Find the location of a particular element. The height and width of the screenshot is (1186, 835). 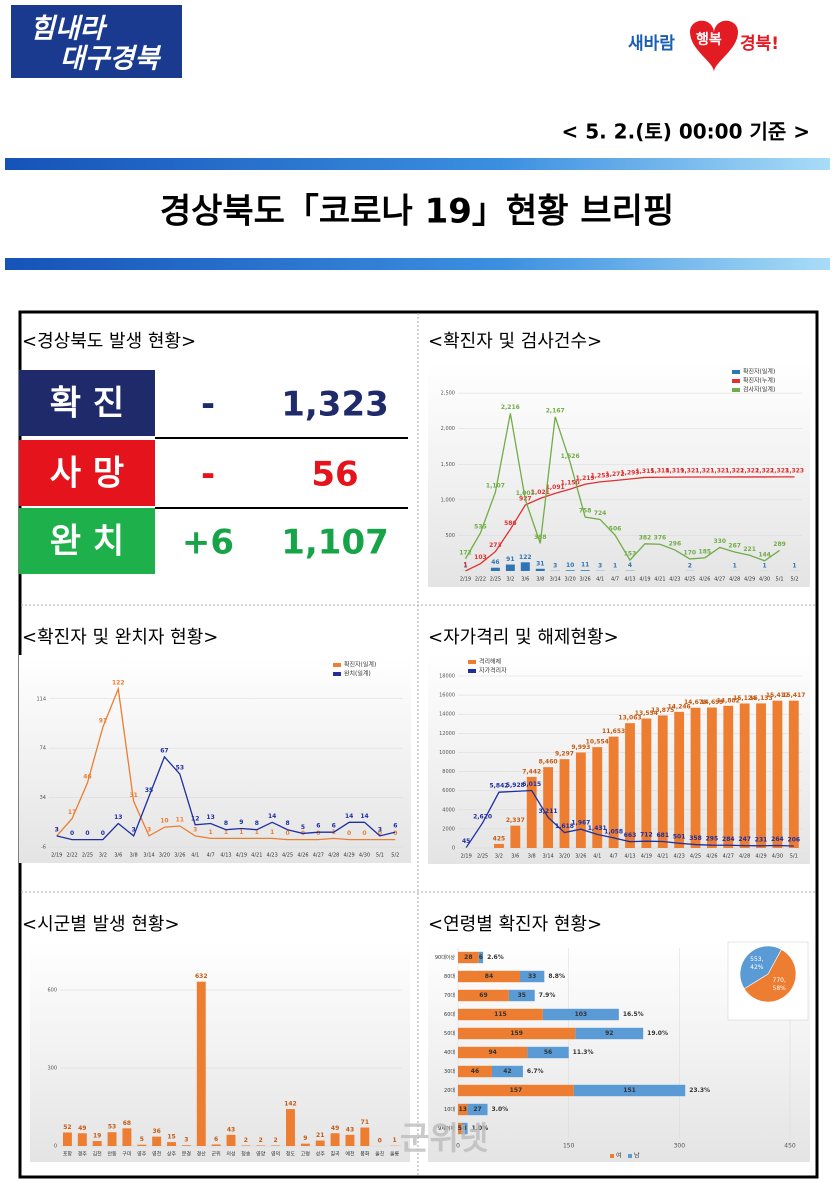

x-tick-label: 450 is located at coordinates (790, 1146).